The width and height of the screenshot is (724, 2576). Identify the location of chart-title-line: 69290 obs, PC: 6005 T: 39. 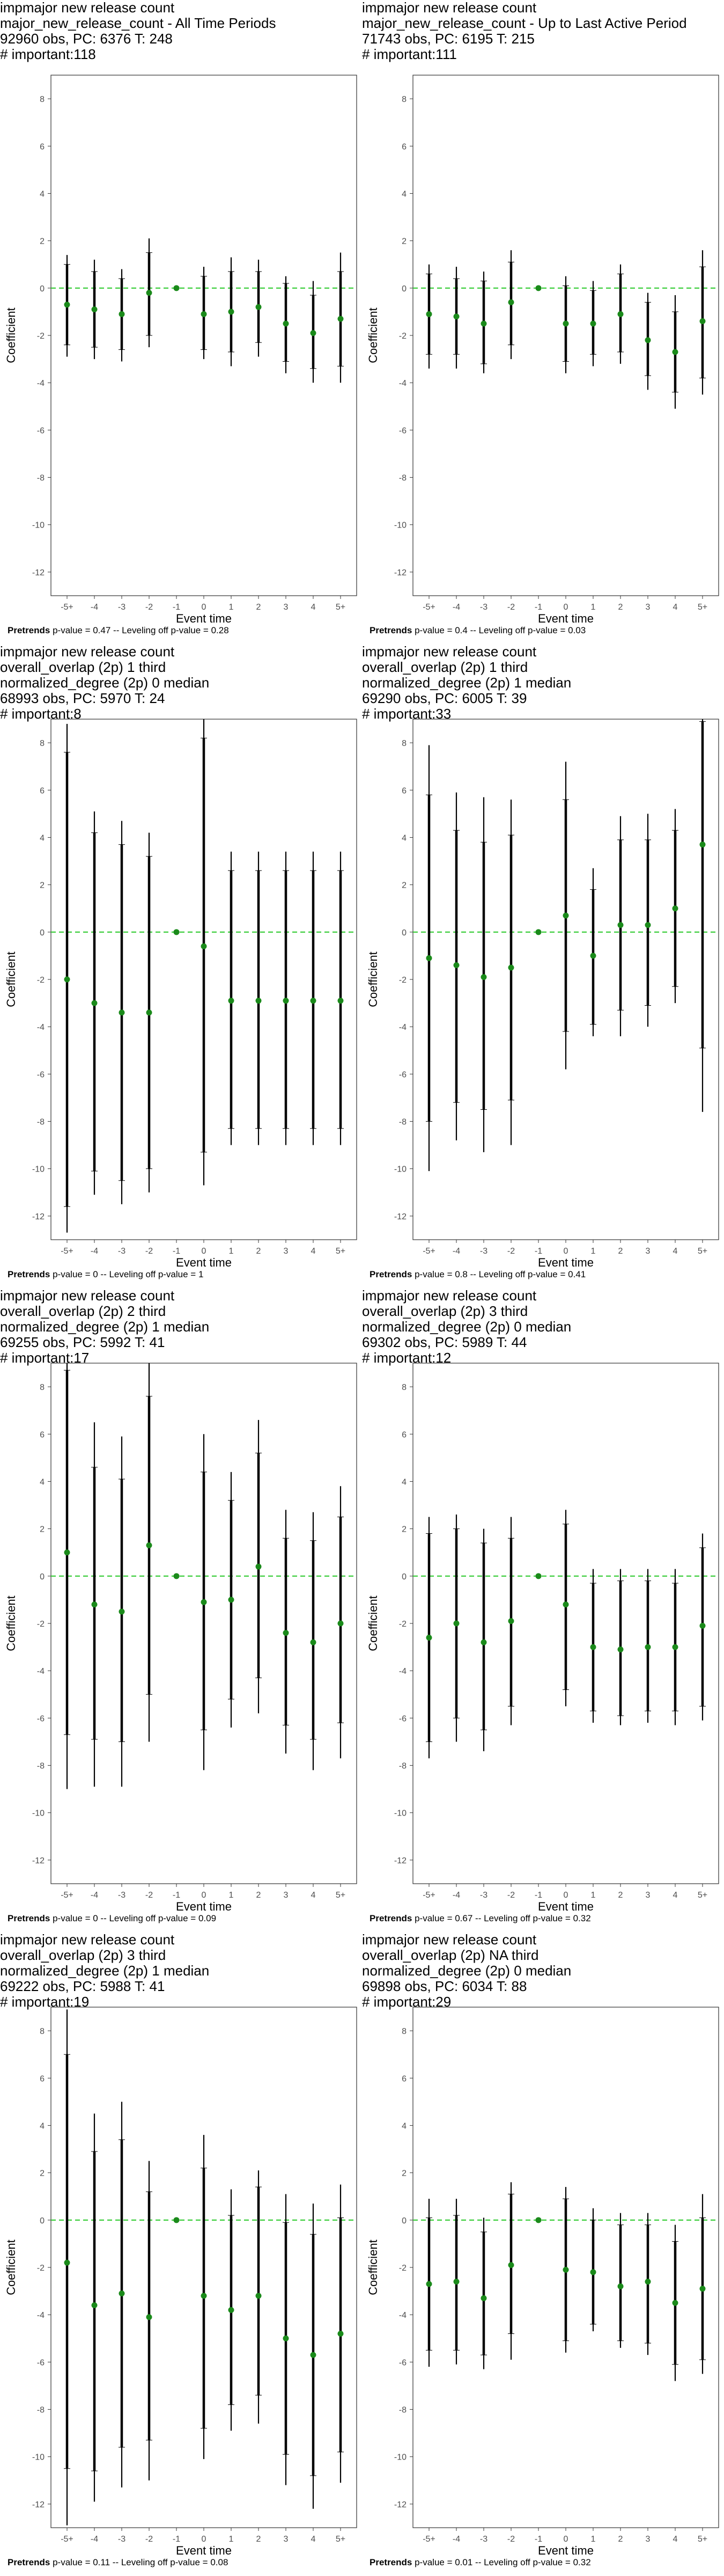
(444, 698).